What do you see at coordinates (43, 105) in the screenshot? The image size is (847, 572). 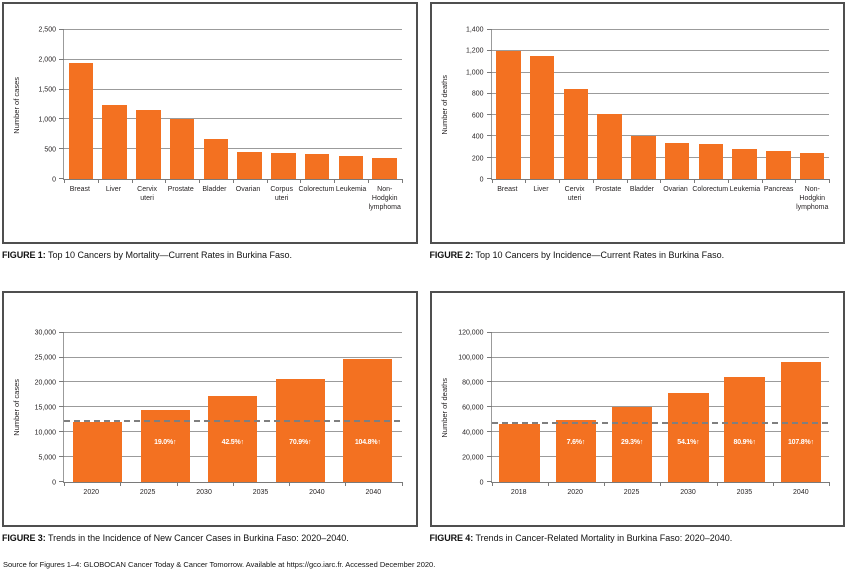 I see `y-axis-ticks: 0 500 1,000 1,500 2,000 2,500` at bounding box center [43, 105].